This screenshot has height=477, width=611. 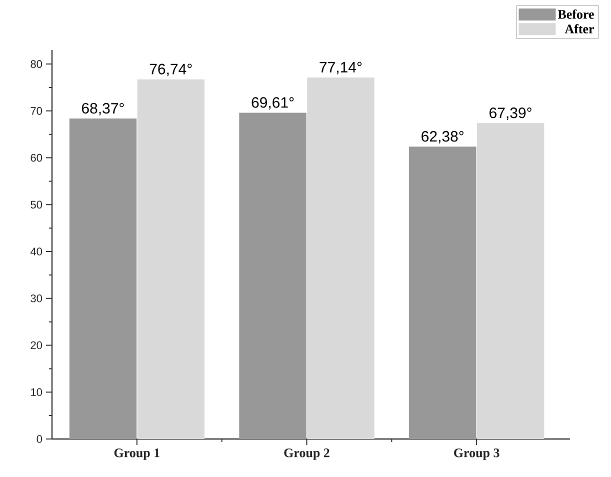 I want to click on y-tick-label: 50, so click(x=36, y=204).